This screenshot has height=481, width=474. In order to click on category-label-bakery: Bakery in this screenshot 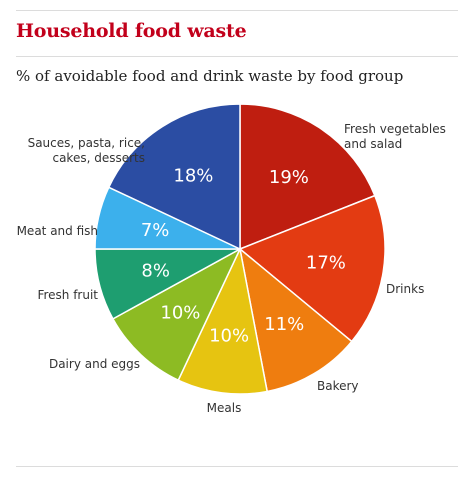, I will do `click(338, 386)`.